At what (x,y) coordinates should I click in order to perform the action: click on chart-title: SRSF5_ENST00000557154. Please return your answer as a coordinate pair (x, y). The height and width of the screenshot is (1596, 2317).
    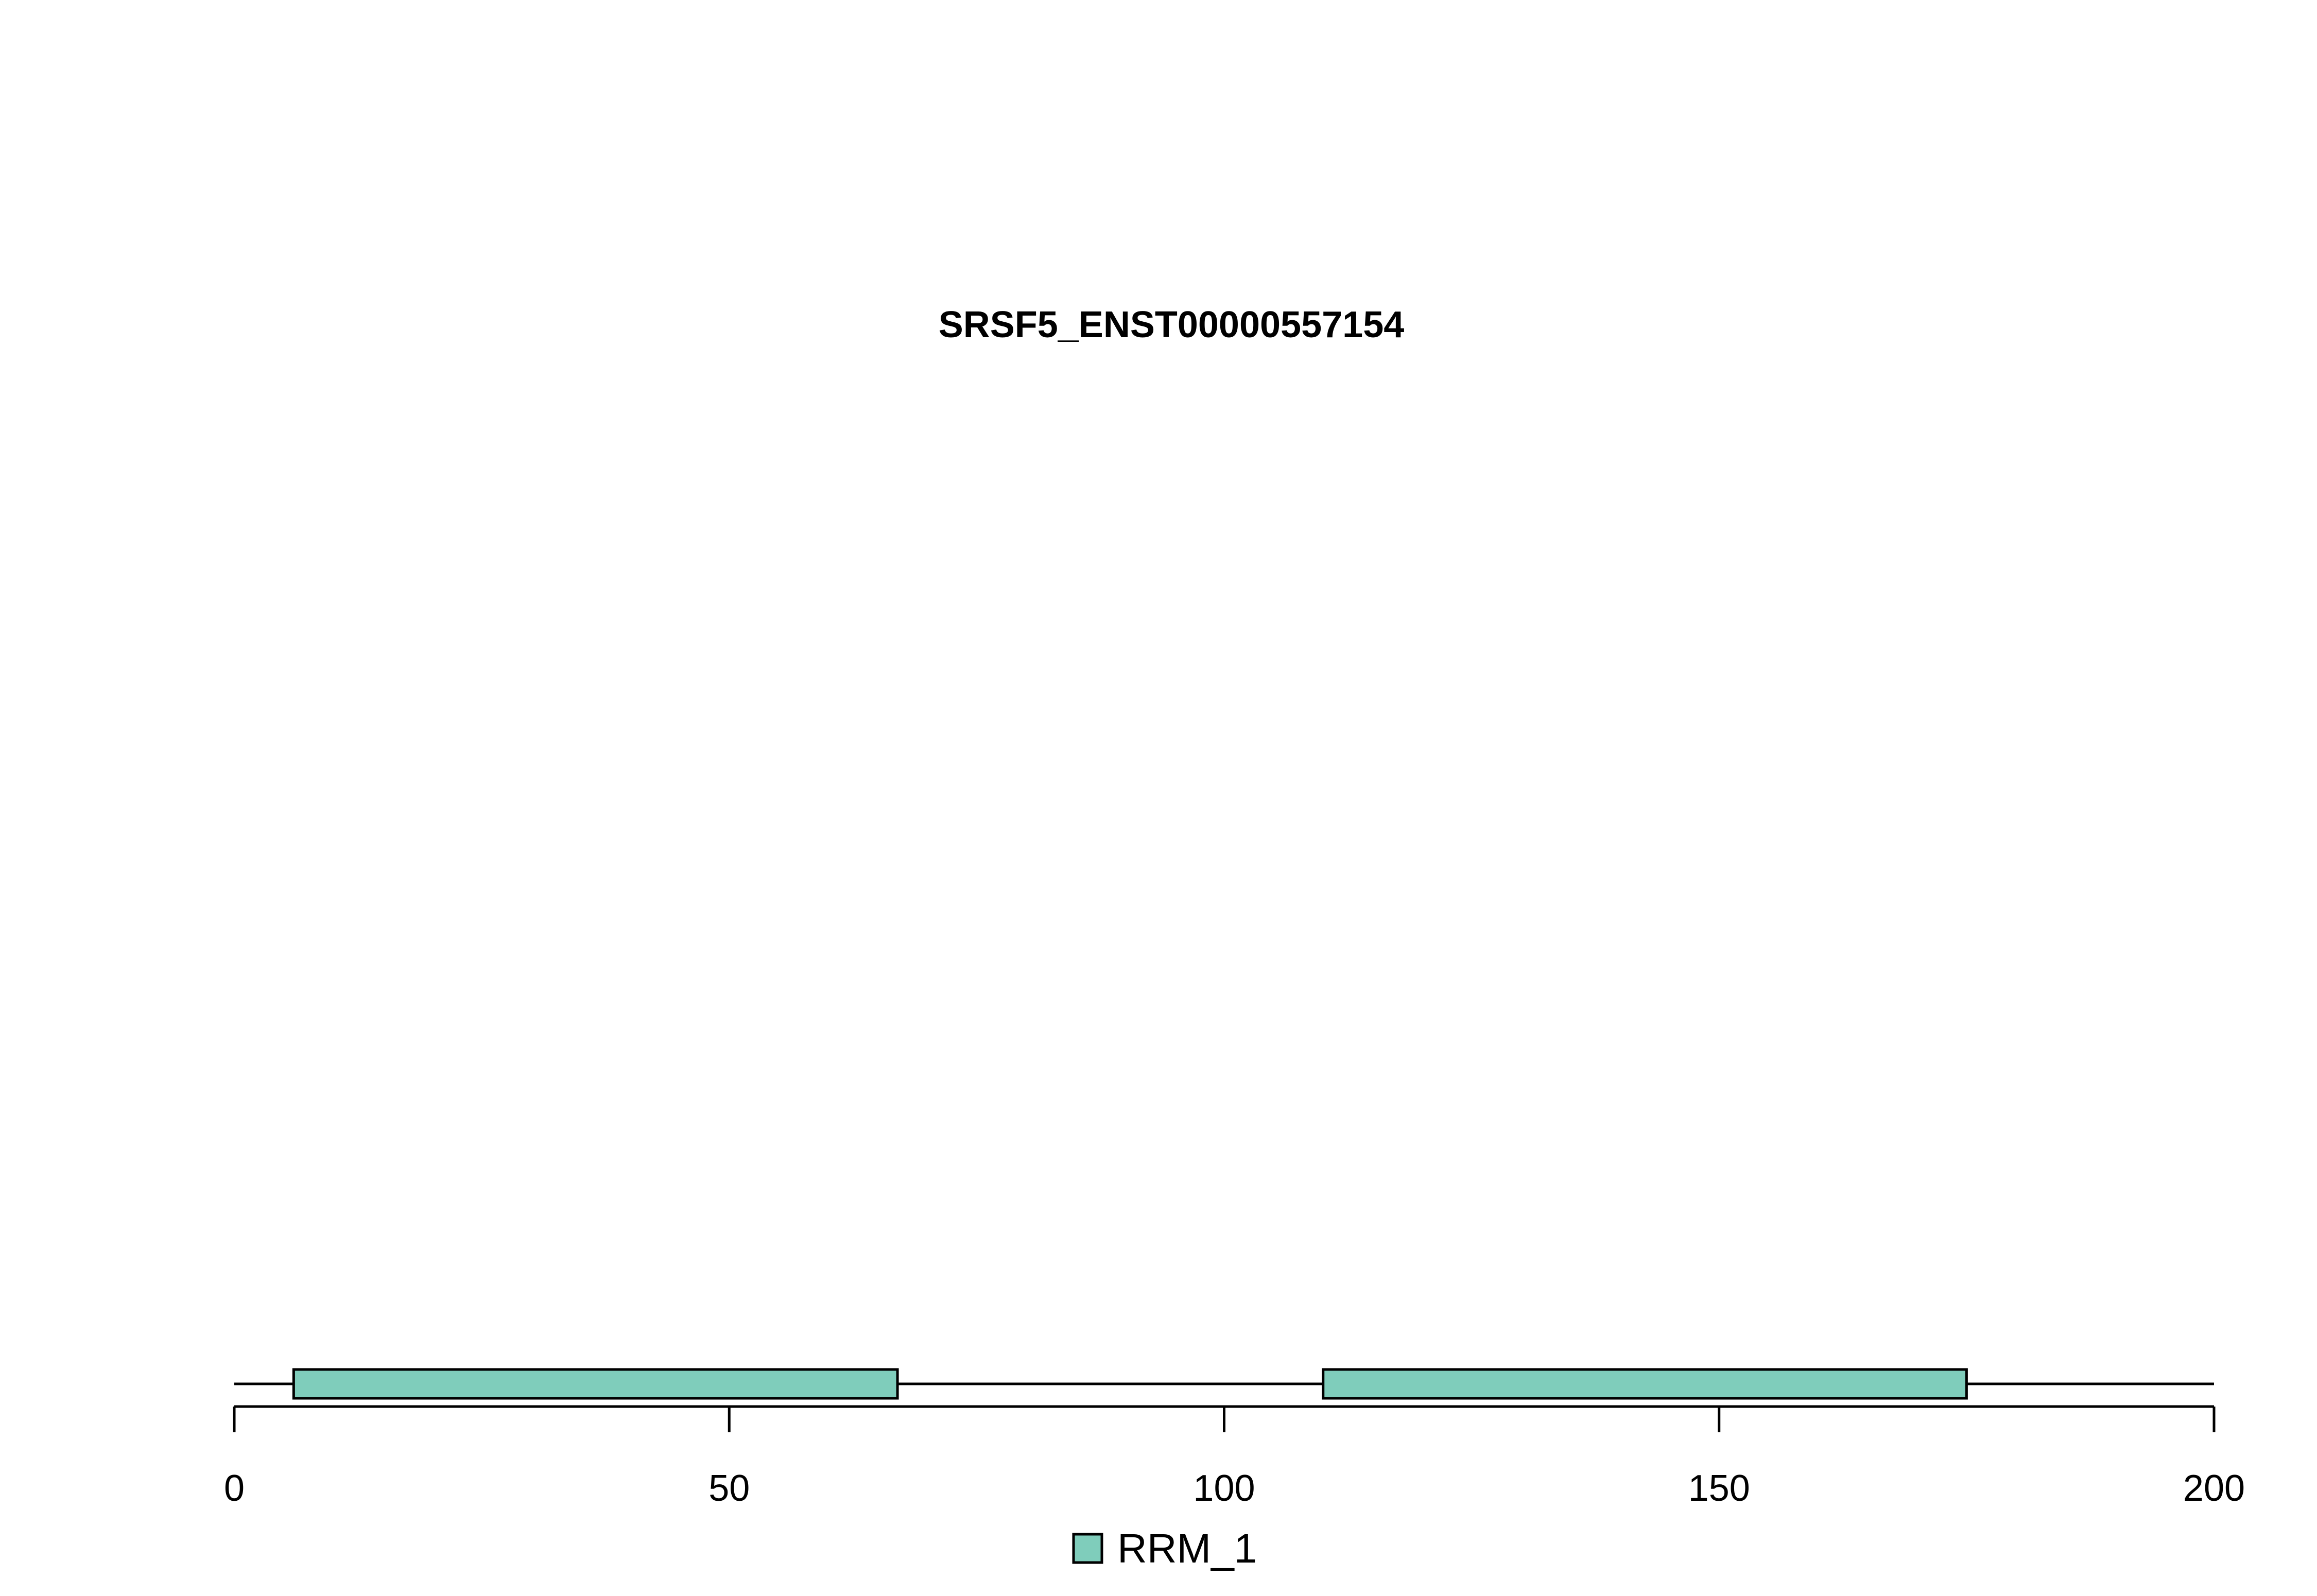
    Looking at the image, I should click on (1172, 325).